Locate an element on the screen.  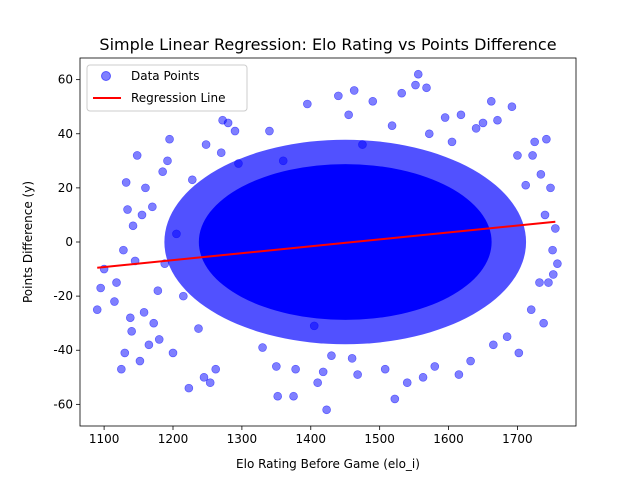
y-tick-label: -40 is located at coordinates (63, 350).